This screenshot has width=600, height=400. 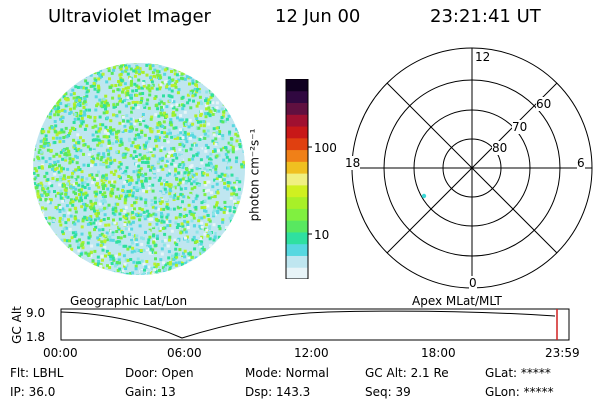 What do you see at coordinates (16, 325) in the screenshot?
I see `timeline-y-axis-label: GC Alt` at bounding box center [16, 325].